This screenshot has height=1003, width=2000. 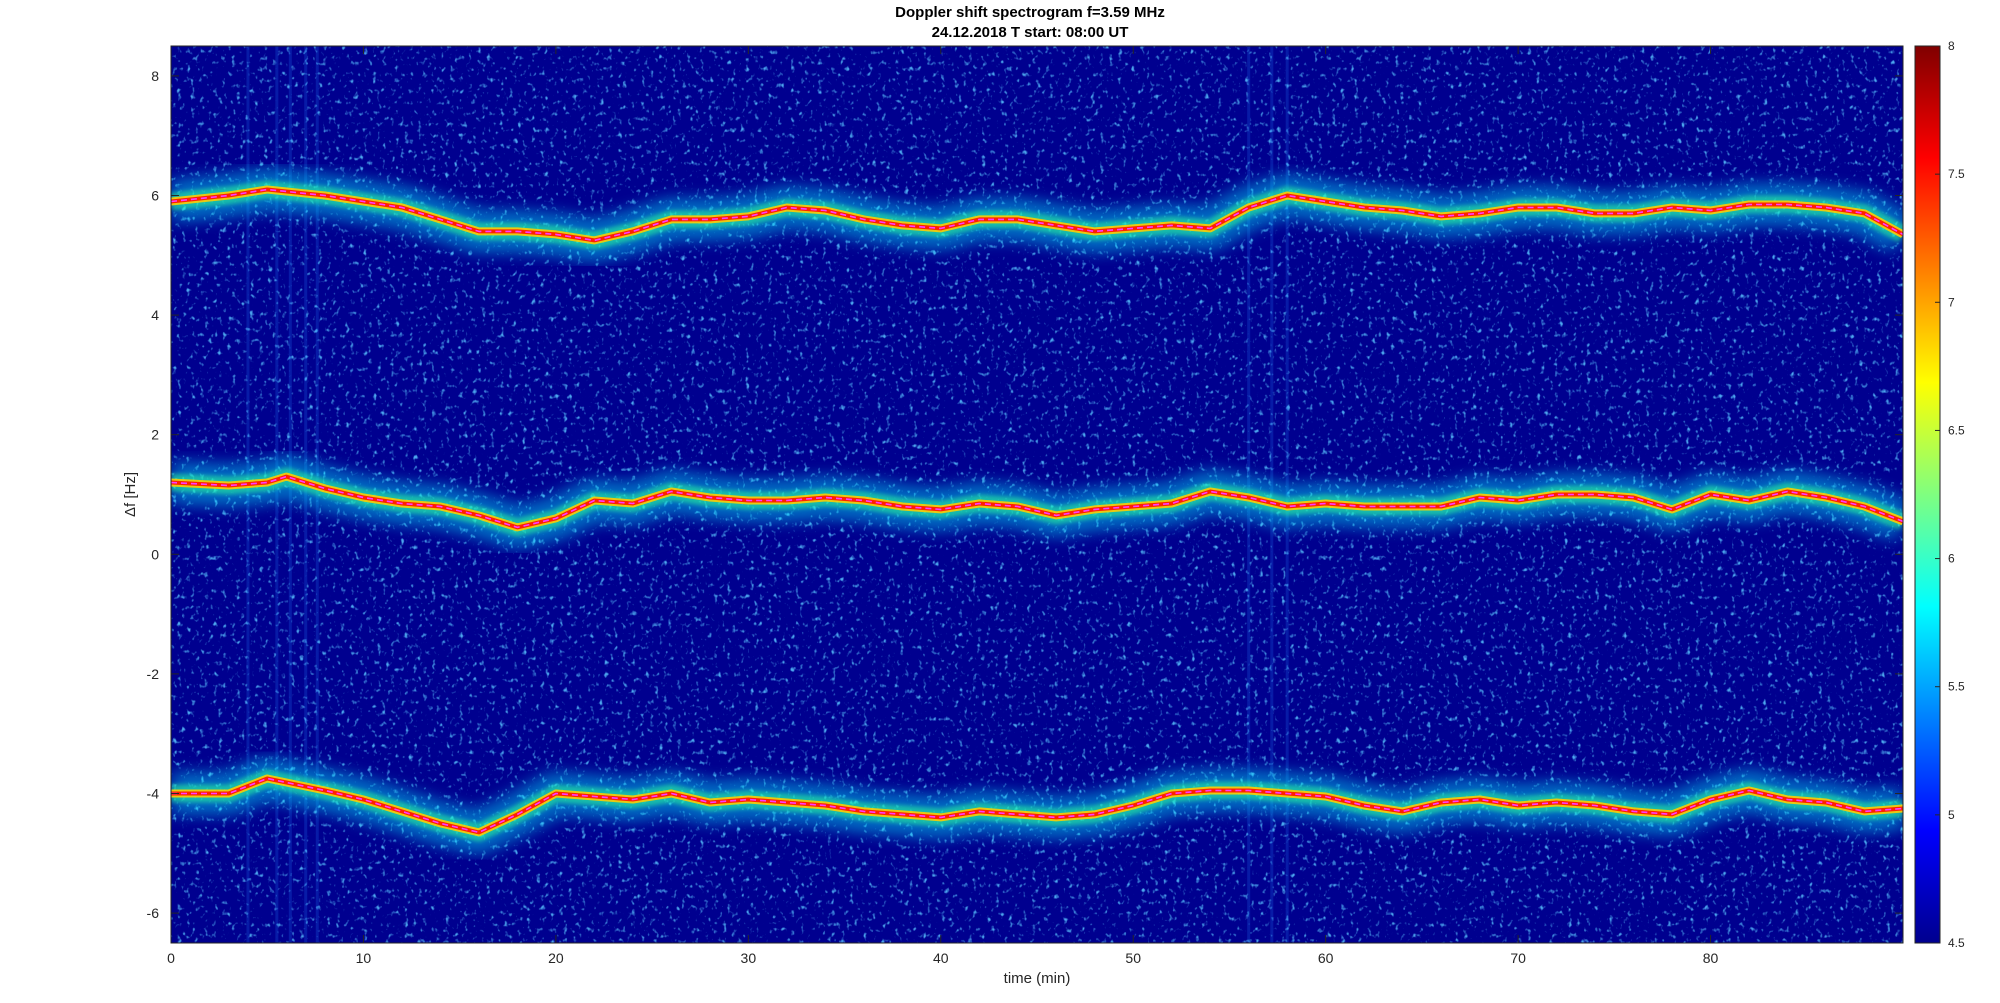 What do you see at coordinates (130, 494) in the screenshot?
I see `y-axis-label: Δf [Hz]` at bounding box center [130, 494].